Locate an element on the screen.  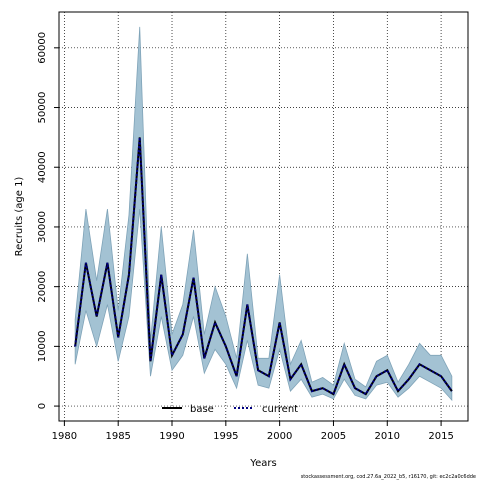
x-tick-label-2005: 2005 is located at coordinates (333, 436).